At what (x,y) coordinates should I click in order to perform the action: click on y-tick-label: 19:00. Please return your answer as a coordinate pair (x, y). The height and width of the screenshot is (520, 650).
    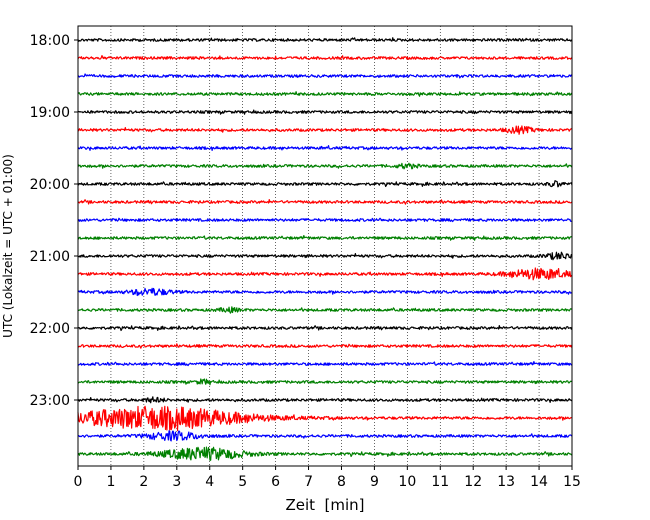
    Looking at the image, I should click on (50, 113).